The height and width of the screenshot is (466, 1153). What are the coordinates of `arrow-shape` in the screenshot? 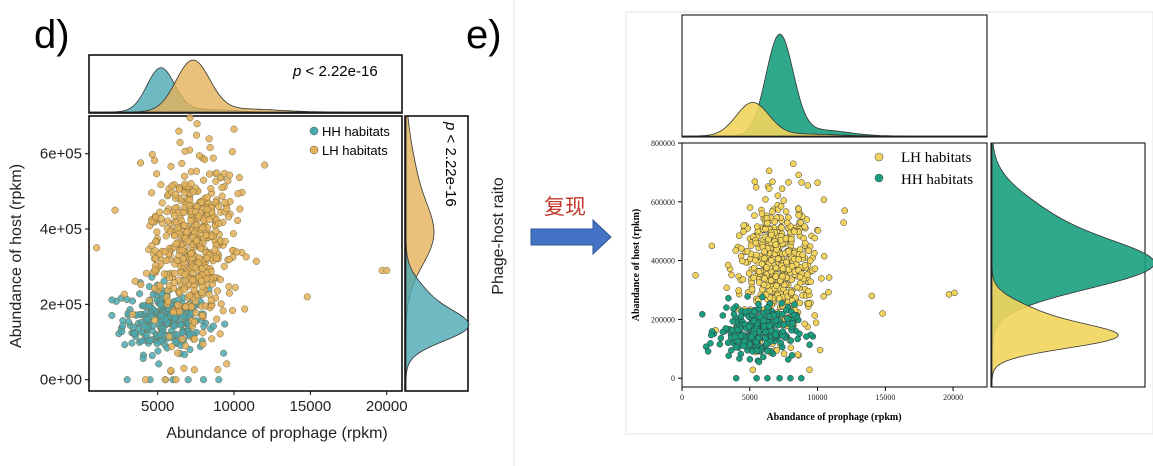 It's located at (571, 237).